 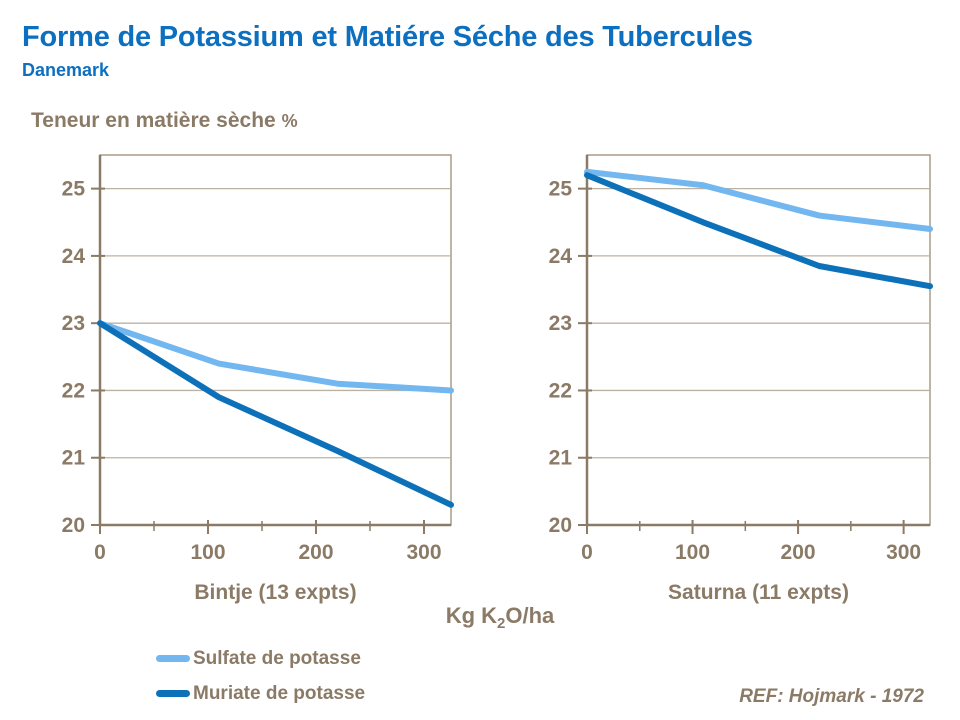 What do you see at coordinates (471, 615) in the screenshot?
I see `x-axis-label-prefix: Kg K` at bounding box center [471, 615].